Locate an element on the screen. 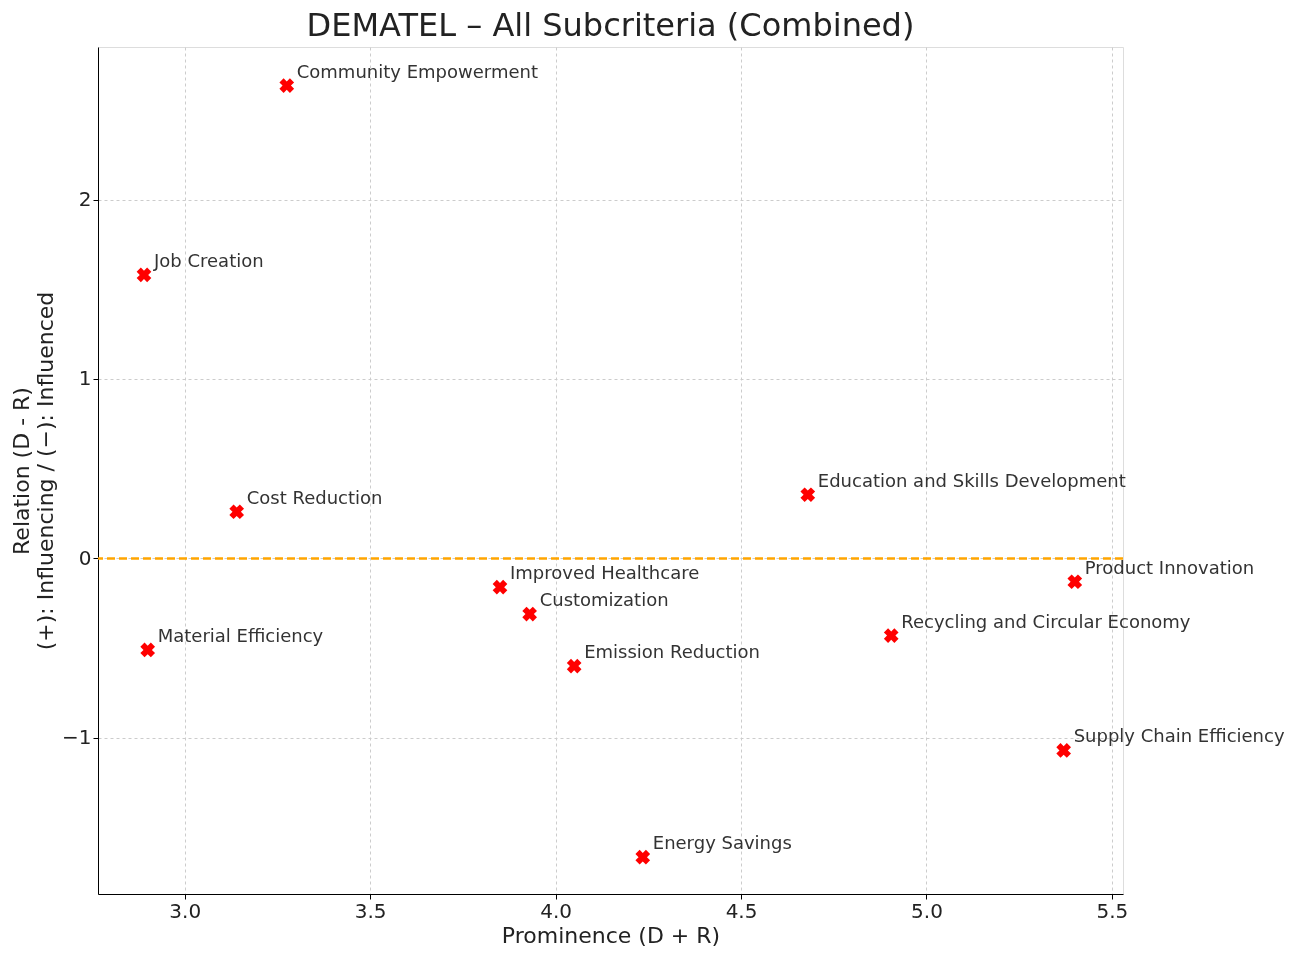 The image size is (1290, 956). annotation: Education and Skills Development is located at coordinates (971, 480).